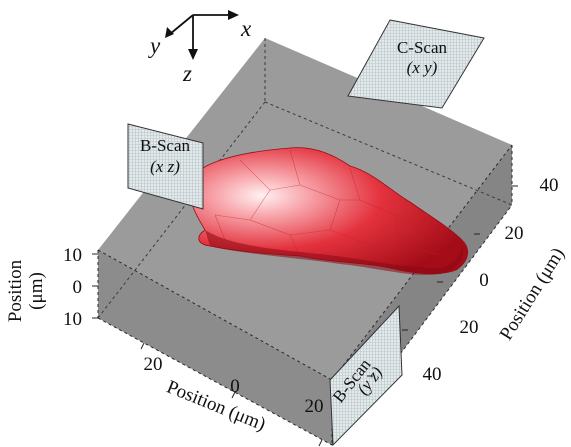  Describe the element at coordinates (366, 375) in the screenshot. I see `b-scan-yz-plane-surface` at that location.